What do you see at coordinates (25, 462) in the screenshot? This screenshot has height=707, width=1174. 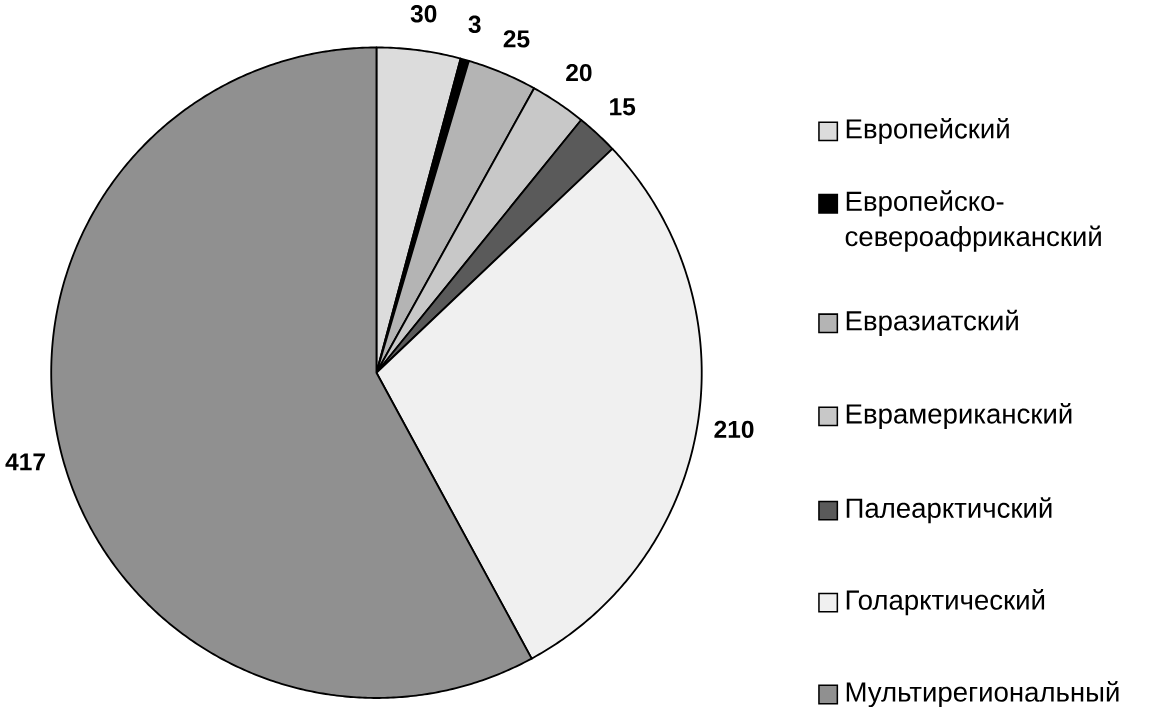 I see `data-label: 417` at bounding box center [25, 462].